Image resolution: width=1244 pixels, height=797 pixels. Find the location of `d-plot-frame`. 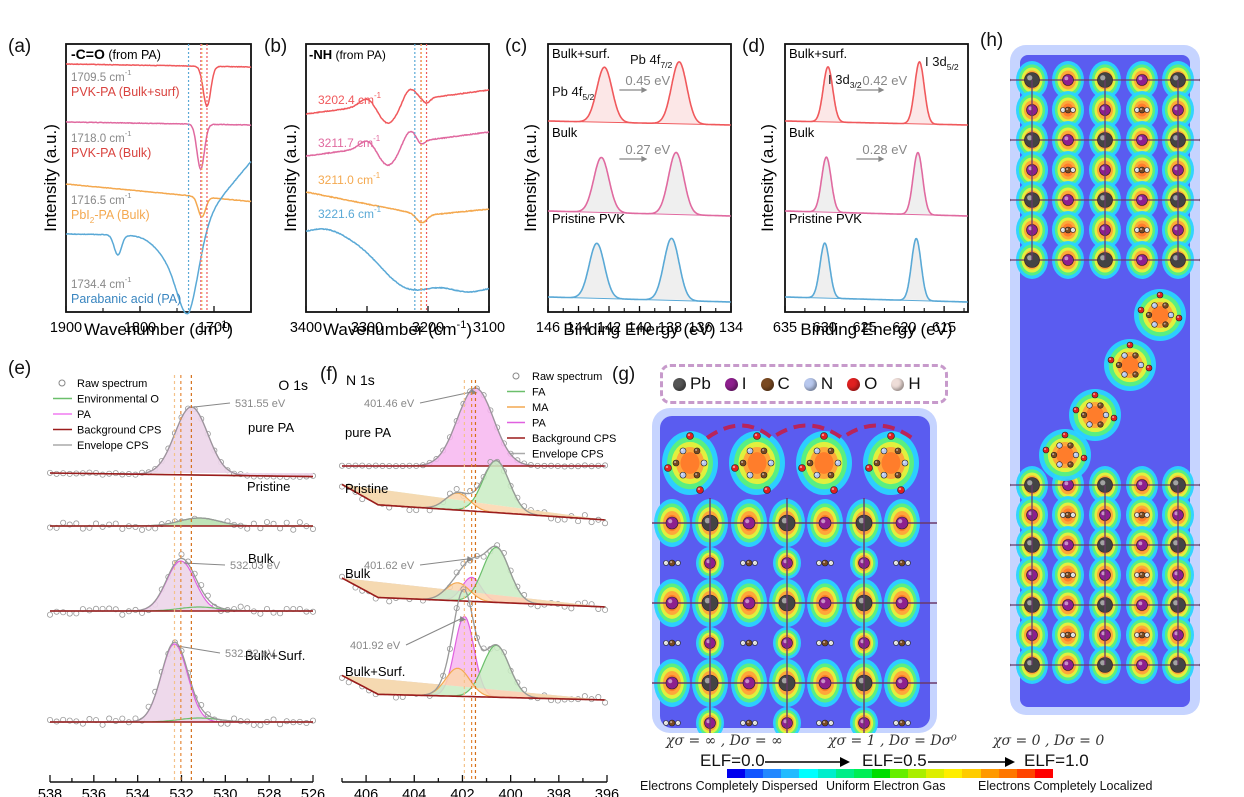

d-plot-frame is located at coordinates (876, 178).